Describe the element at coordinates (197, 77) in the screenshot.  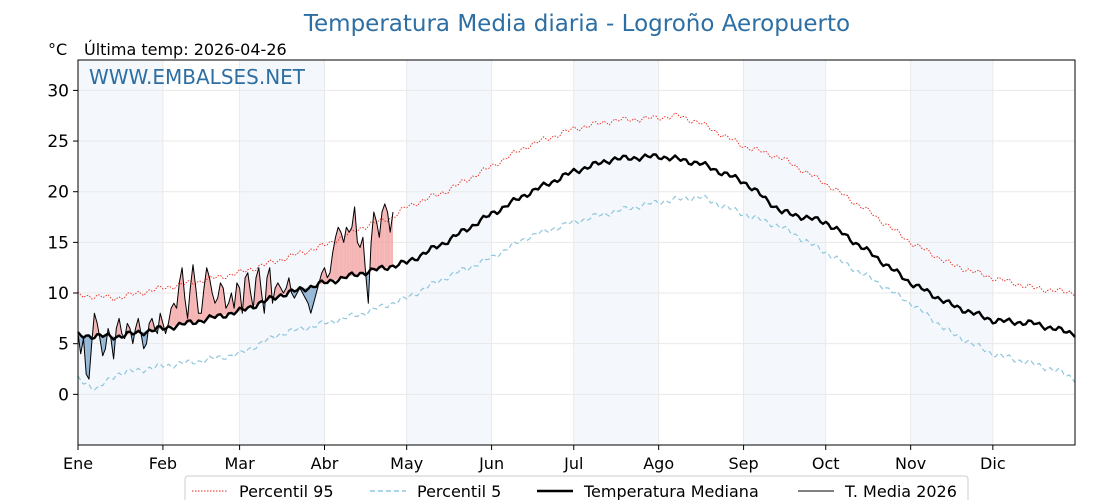
I see `site-watermark: WWW.EMBALSES.NET` at that location.